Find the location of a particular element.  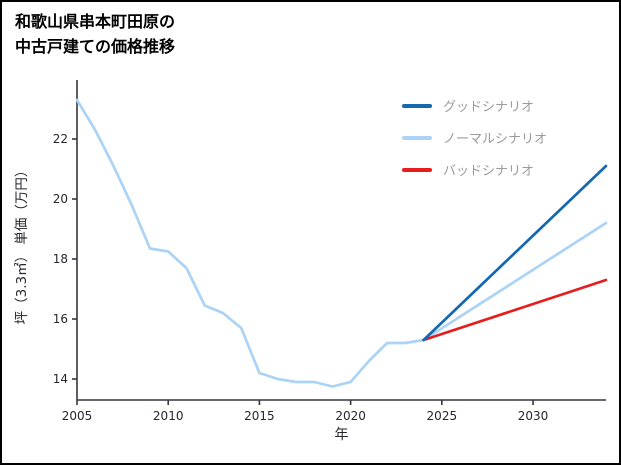

series-good-scenario is located at coordinates (515, 253).